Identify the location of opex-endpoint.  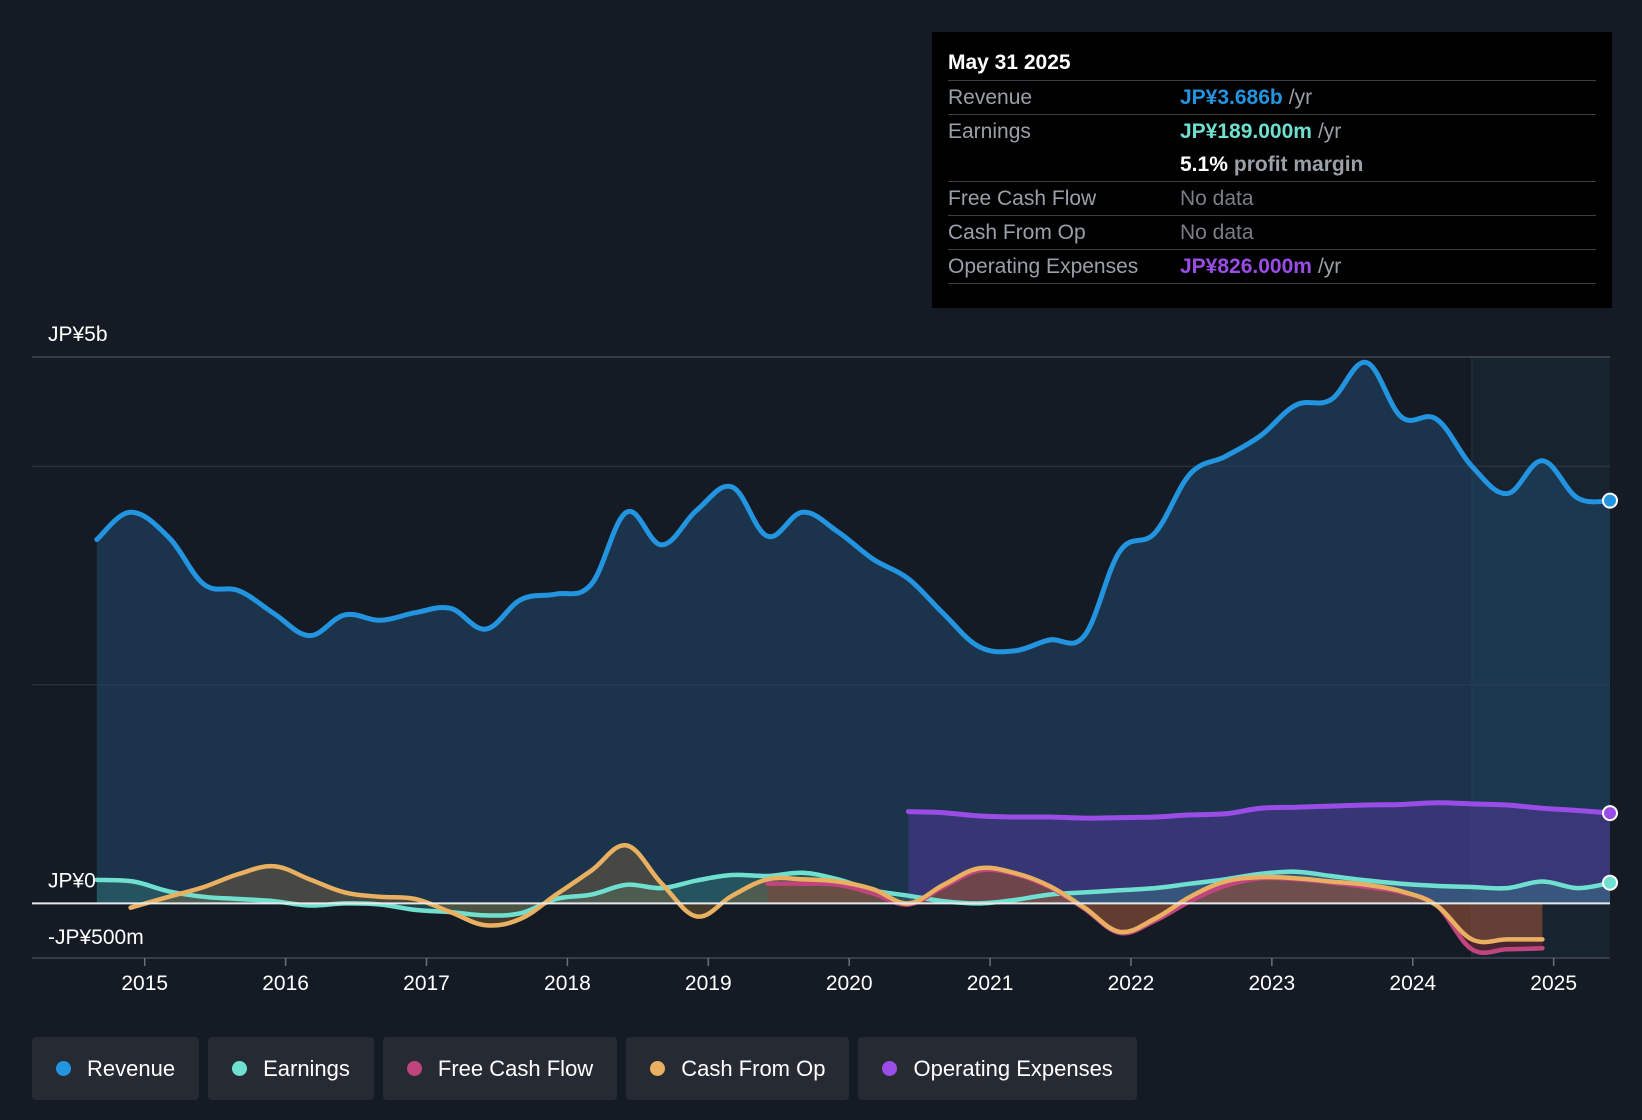
(1610, 813).